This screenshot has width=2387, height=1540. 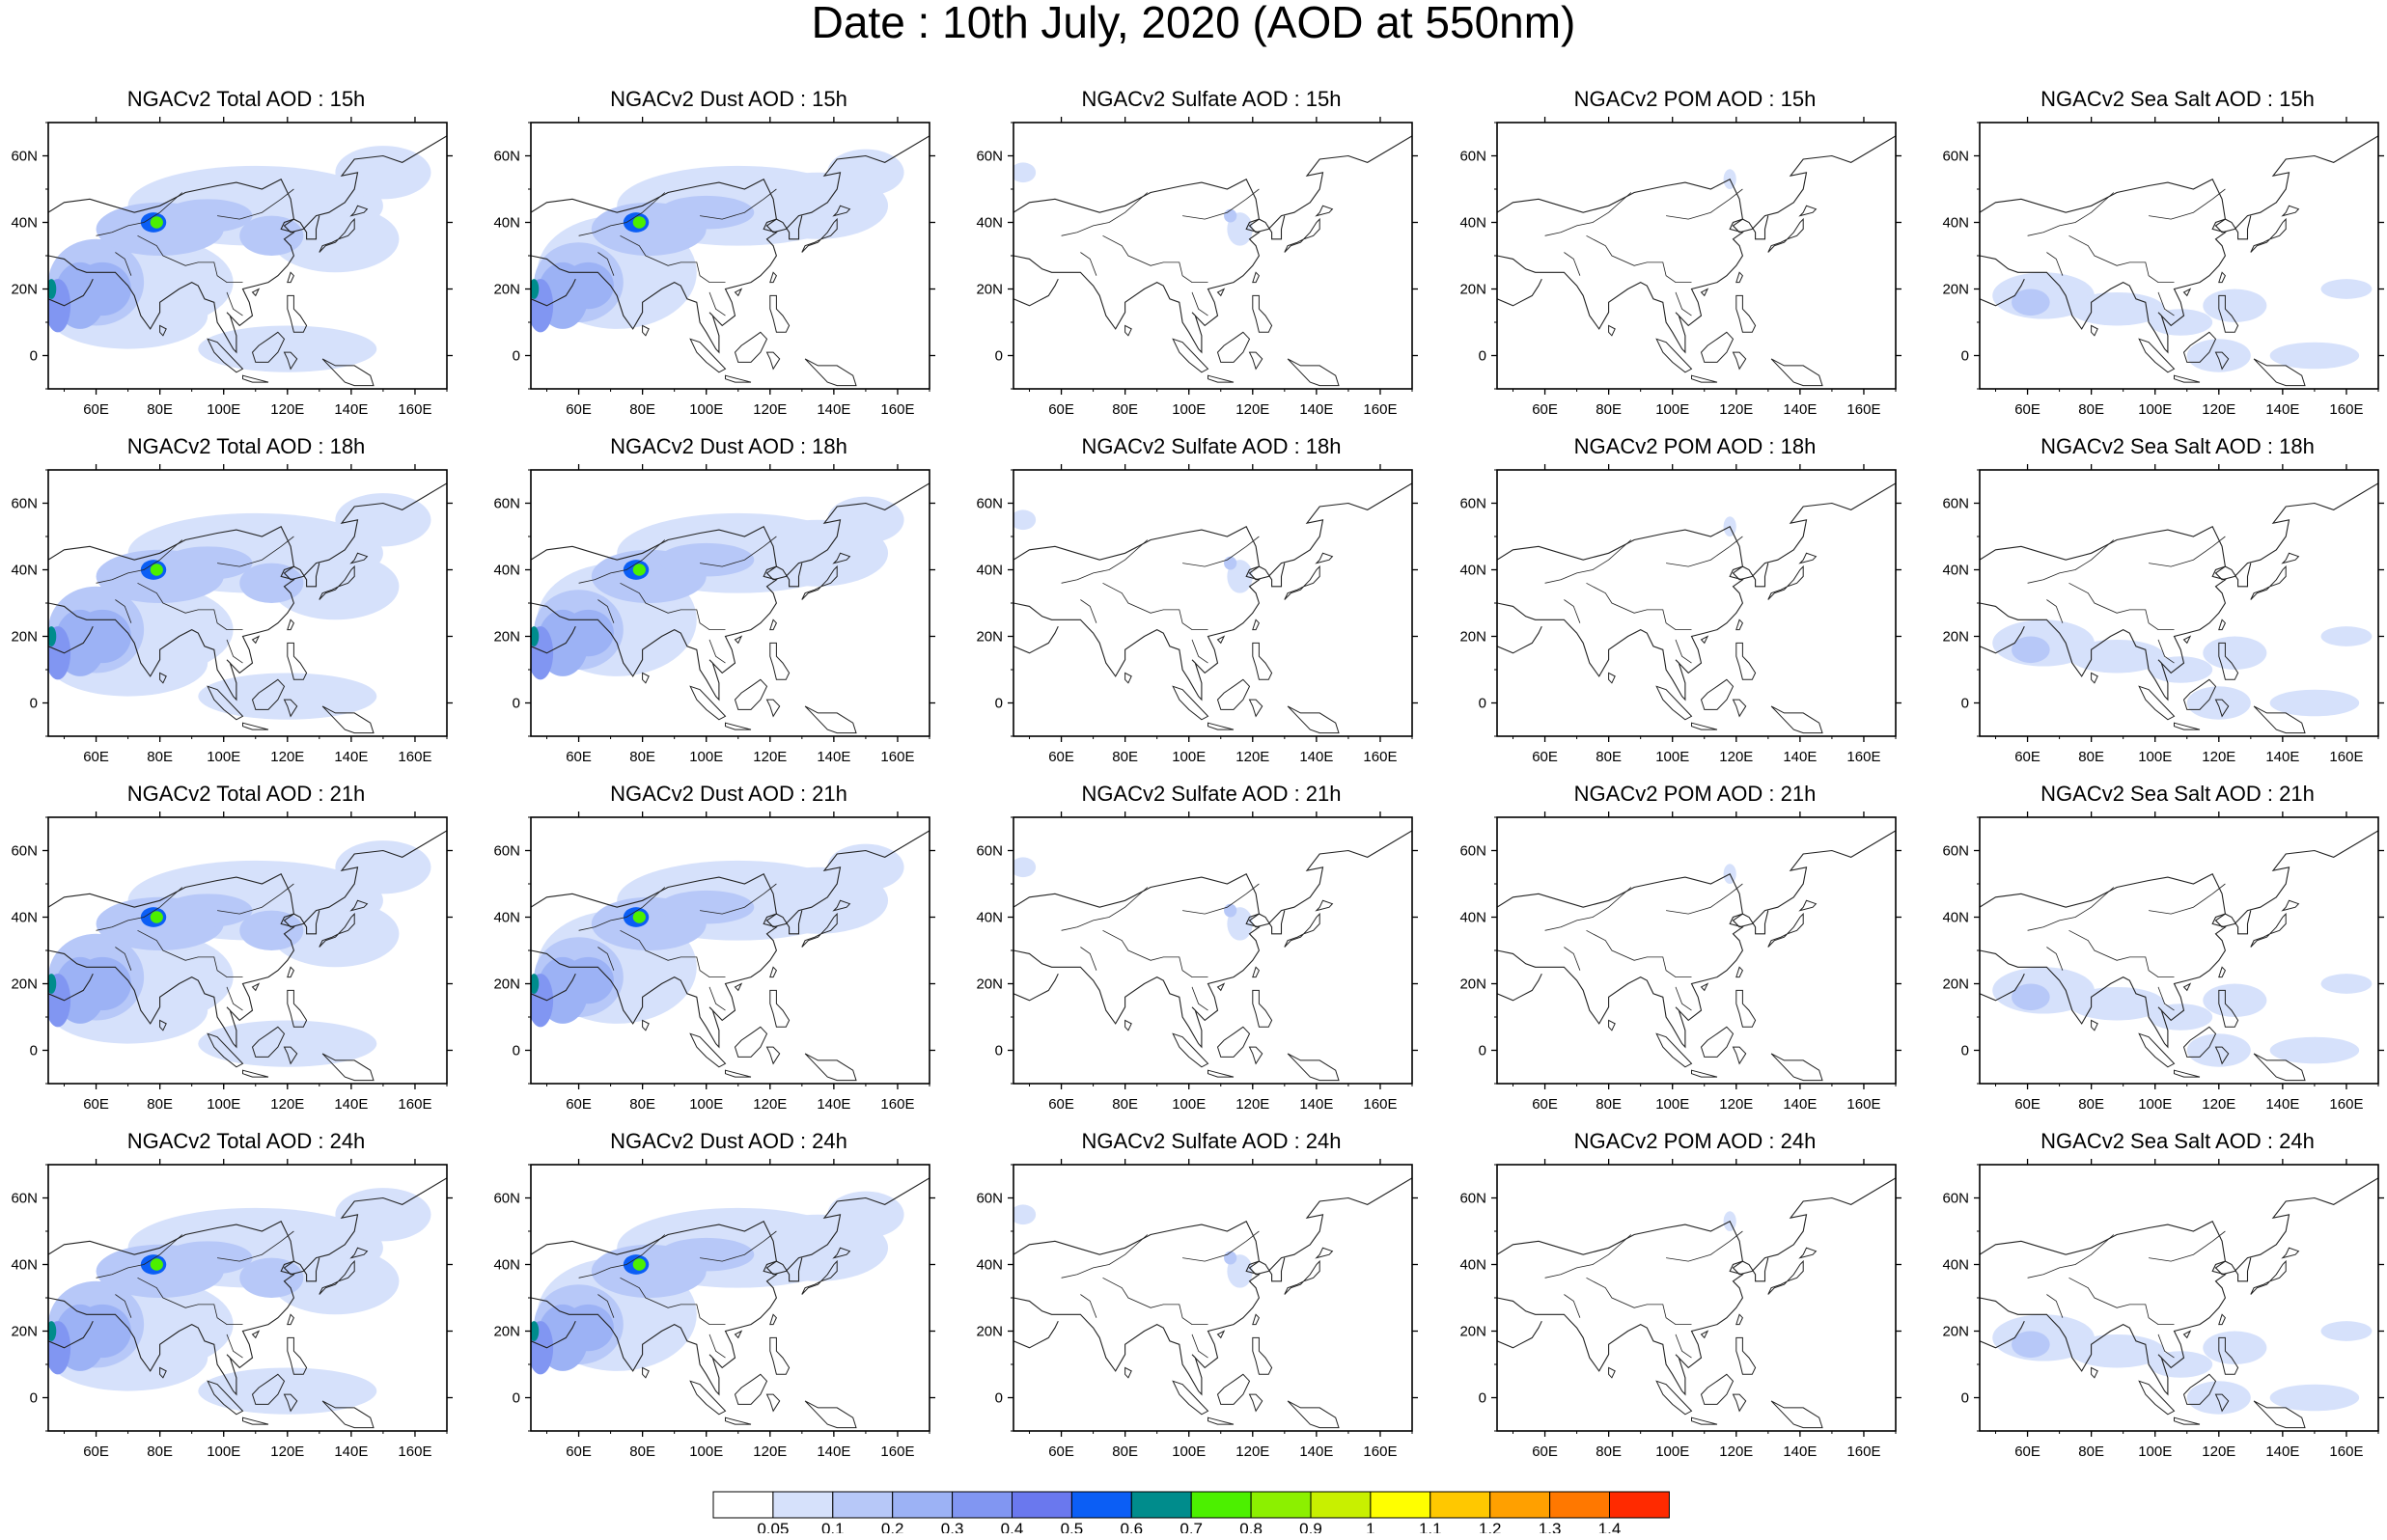 I want to click on colorbar-label: 1.1, so click(x=1430, y=1526).